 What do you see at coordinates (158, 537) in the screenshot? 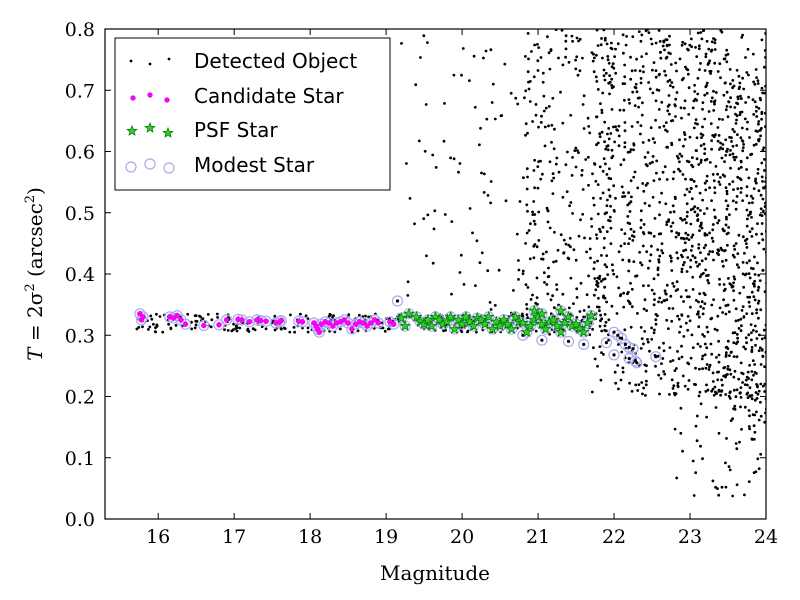
I see `x-tick-label: 16` at bounding box center [158, 537].